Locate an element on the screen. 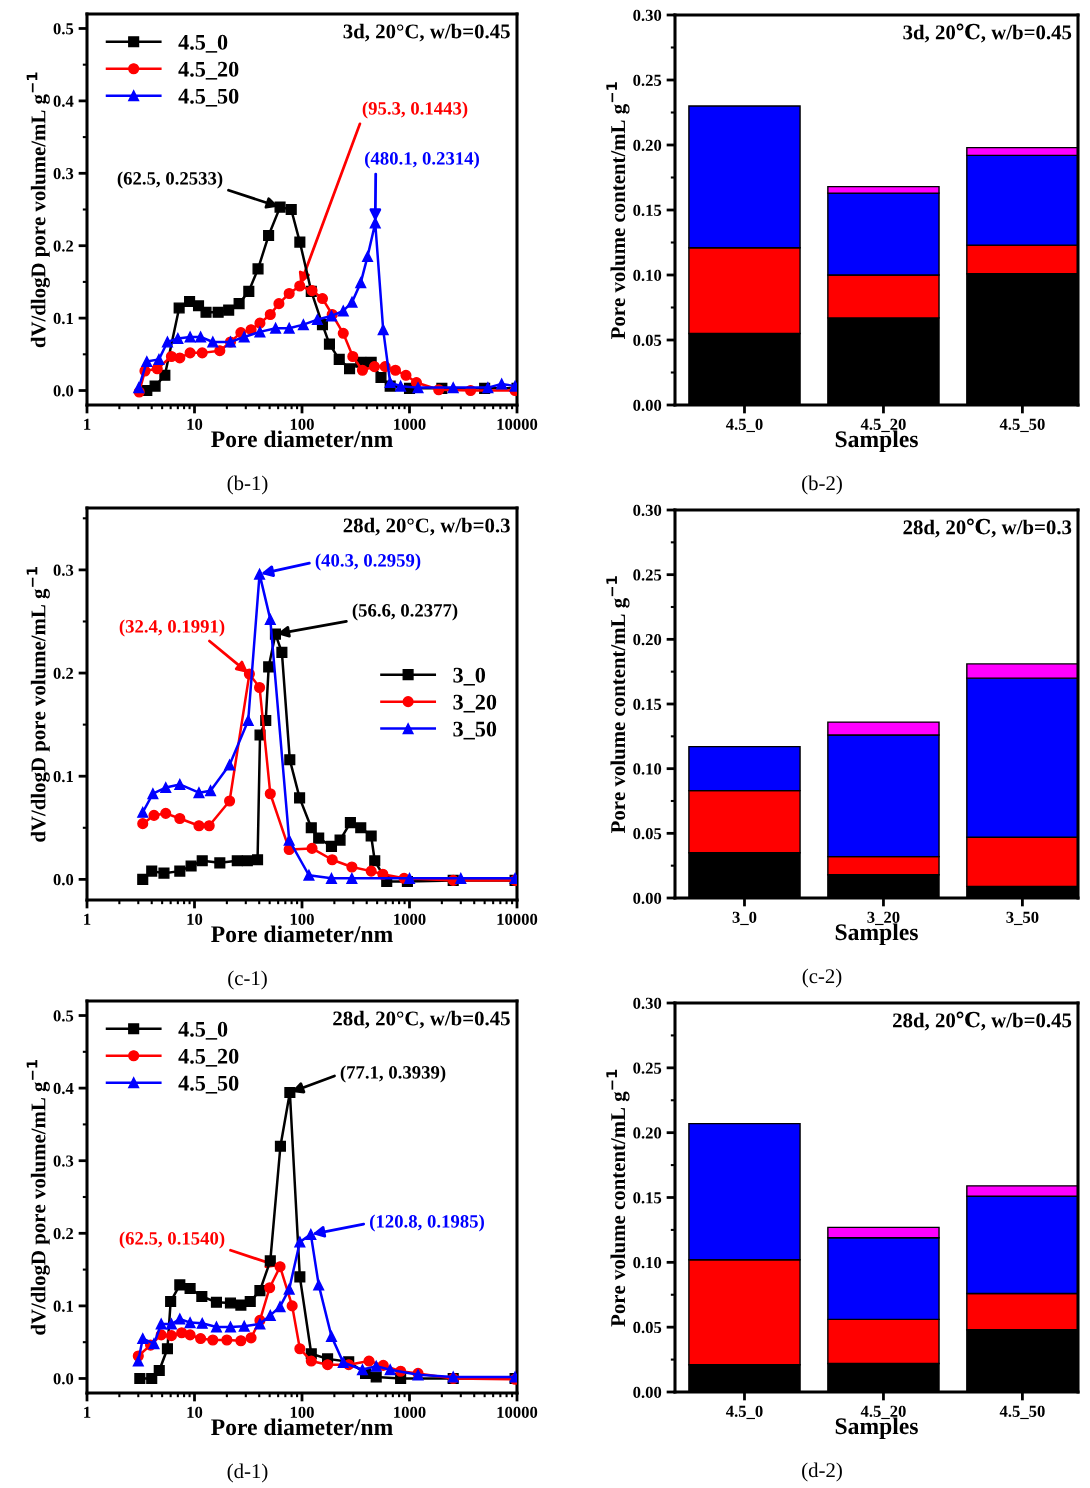 Image resolution: width=1090 pixels, height=1488 pixels. chart-title: 28d, 20℃, w/b=0.45 is located at coordinates (982, 1021).